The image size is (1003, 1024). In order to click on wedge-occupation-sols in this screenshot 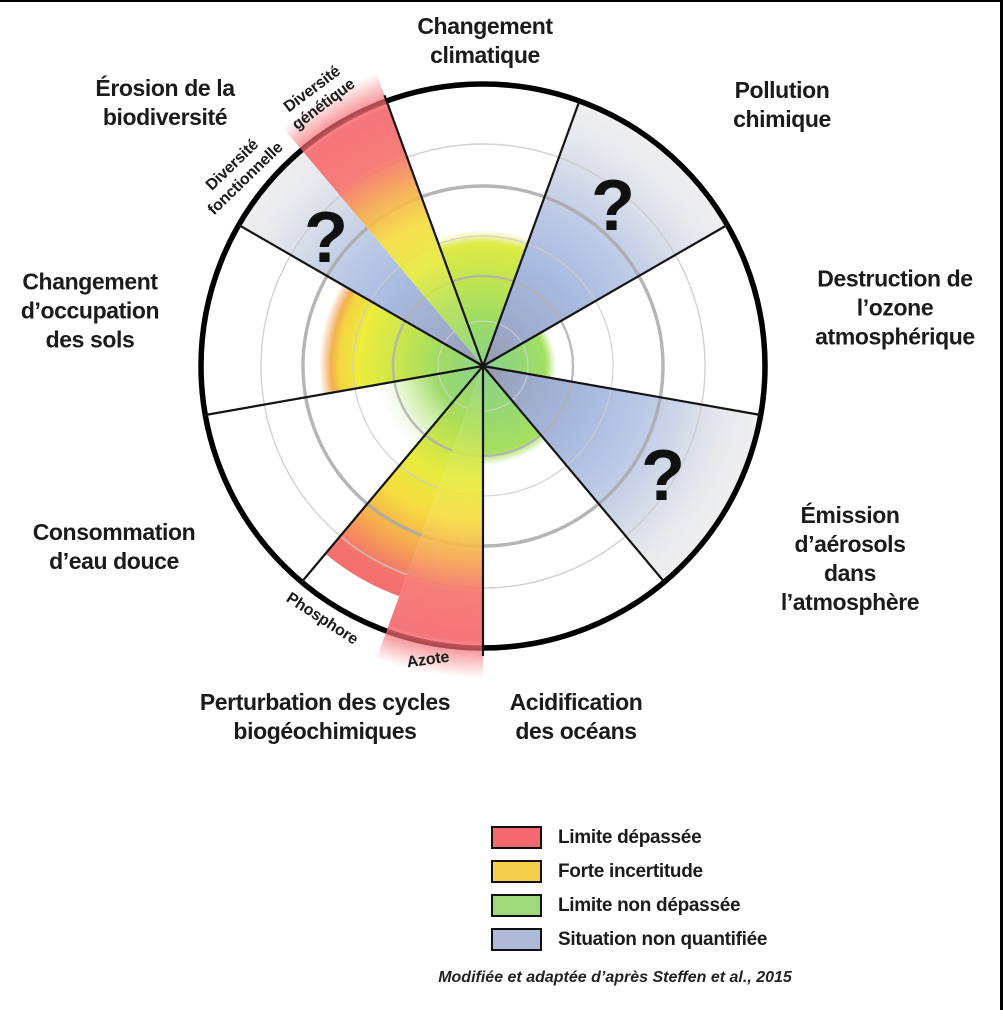, I will do `click(342, 320)`.